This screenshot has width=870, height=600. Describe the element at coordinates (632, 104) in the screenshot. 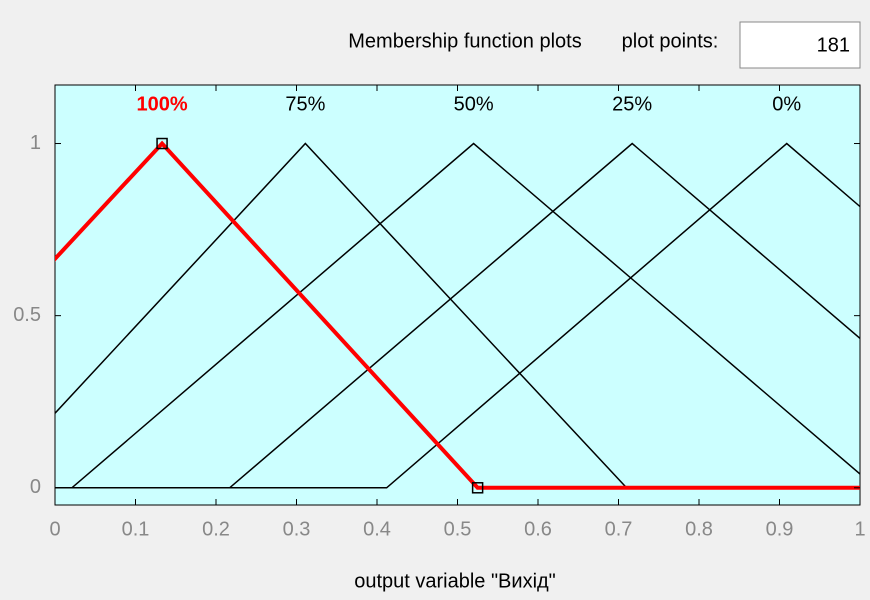

I see `mf-label: 25%` at that location.